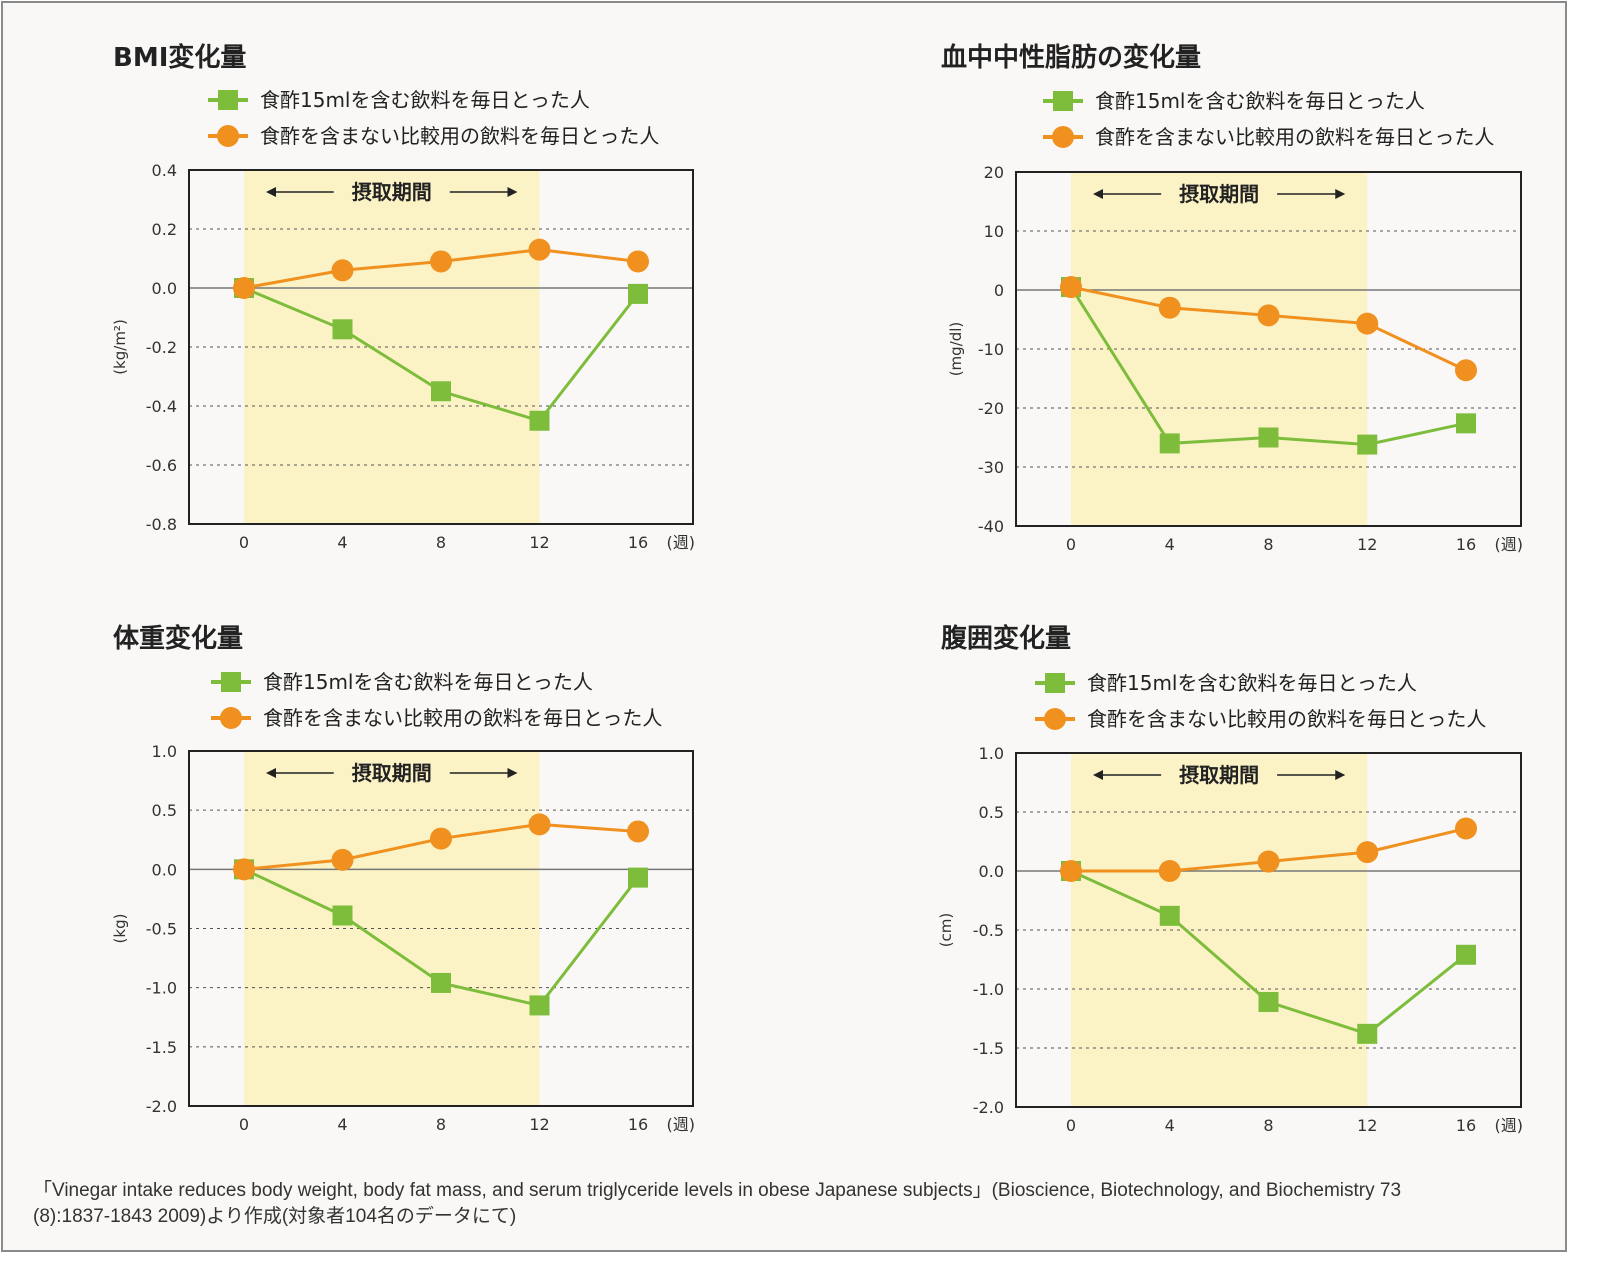 The height and width of the screenshot is (1280, 1600). Describe the element at coordinates (161, 988) in the screenshot. I see `y-tick-label: -1.0` at that location.